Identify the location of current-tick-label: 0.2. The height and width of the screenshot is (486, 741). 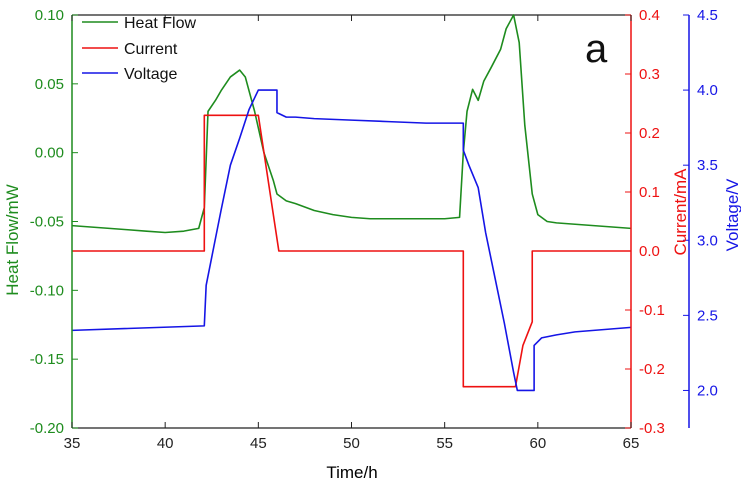
(649, 133).